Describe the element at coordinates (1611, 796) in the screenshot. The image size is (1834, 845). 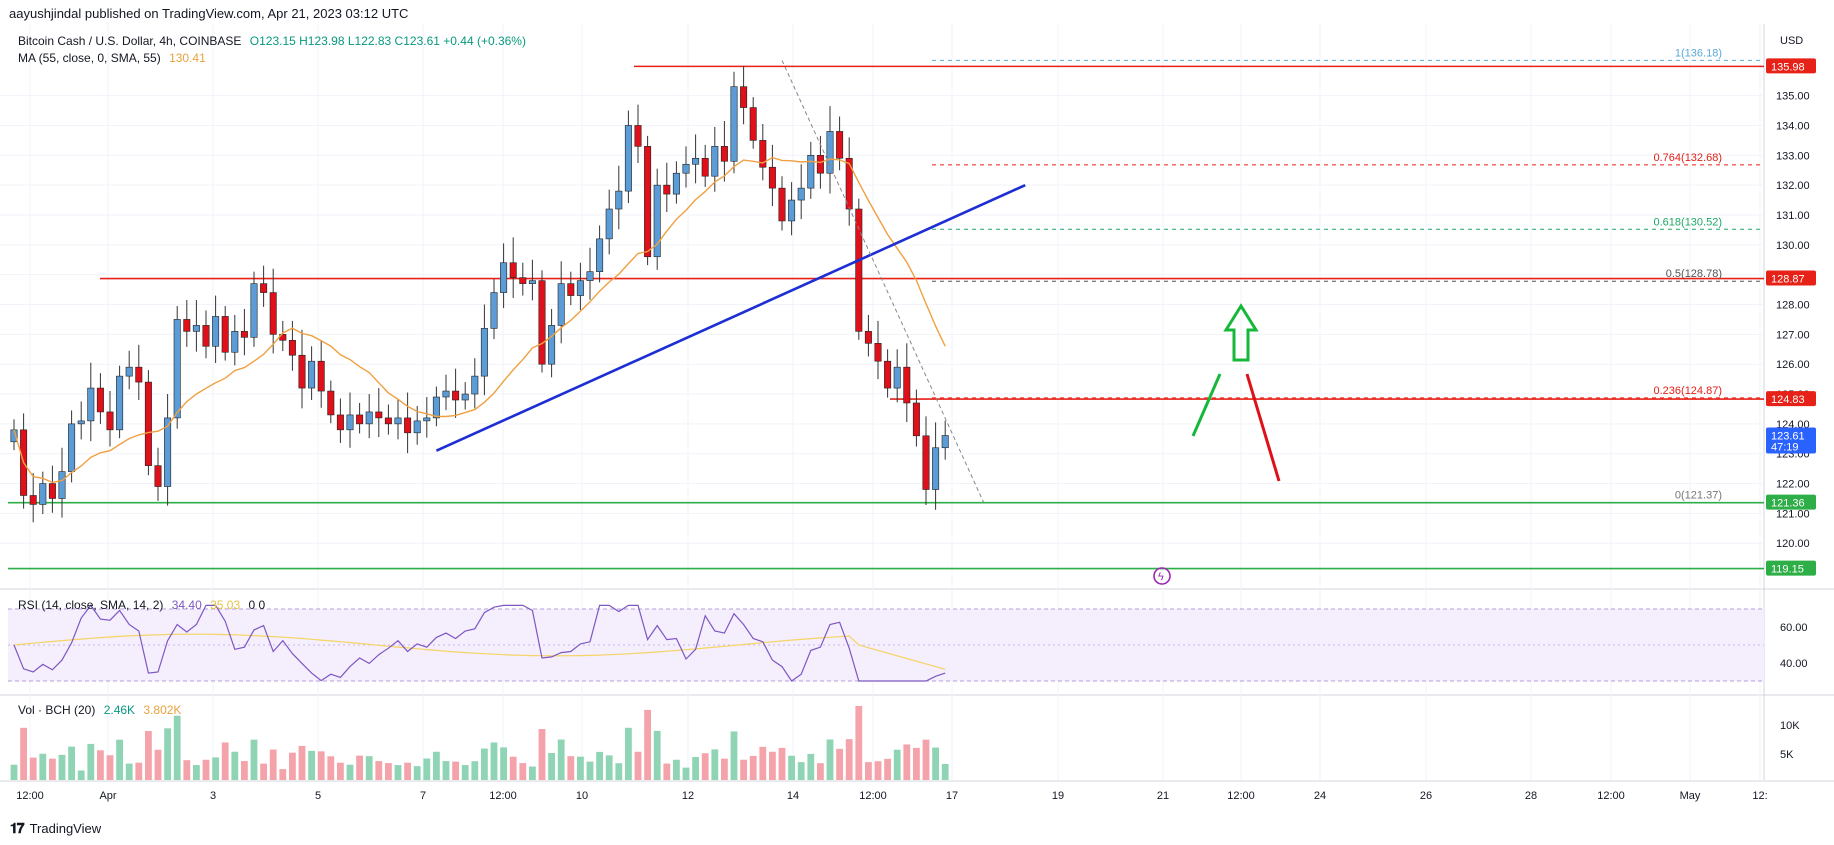
I see `time-tick-label: 12:00` at that location.